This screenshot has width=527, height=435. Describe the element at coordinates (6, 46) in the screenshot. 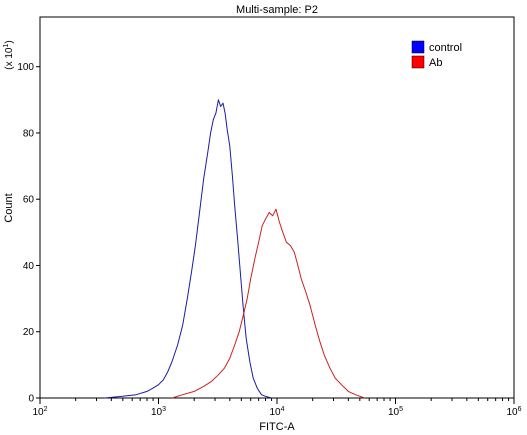

I see `y-multiplier-exp: 1` at that location.